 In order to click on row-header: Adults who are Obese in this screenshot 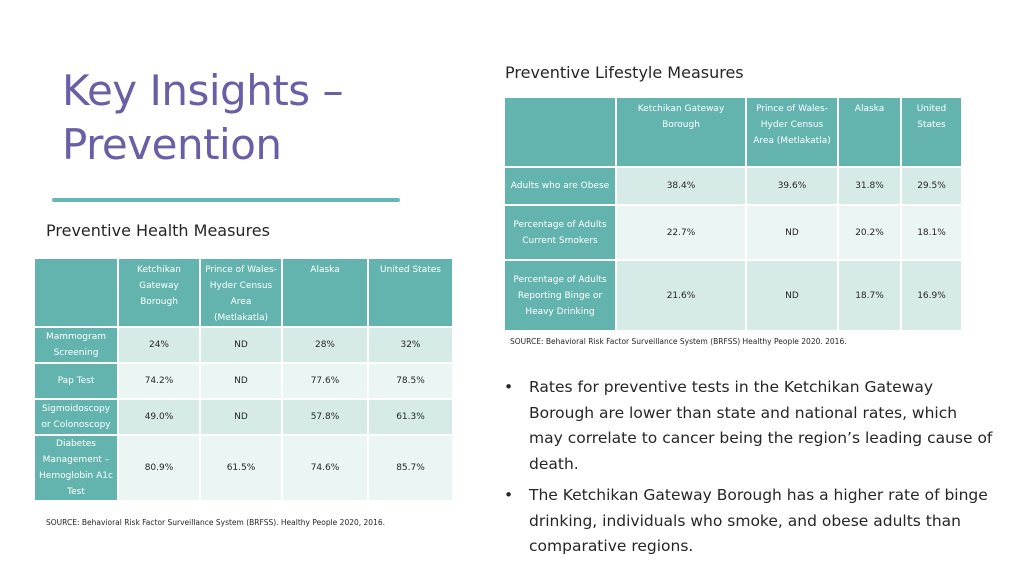, I will do `click(560, 186)`.